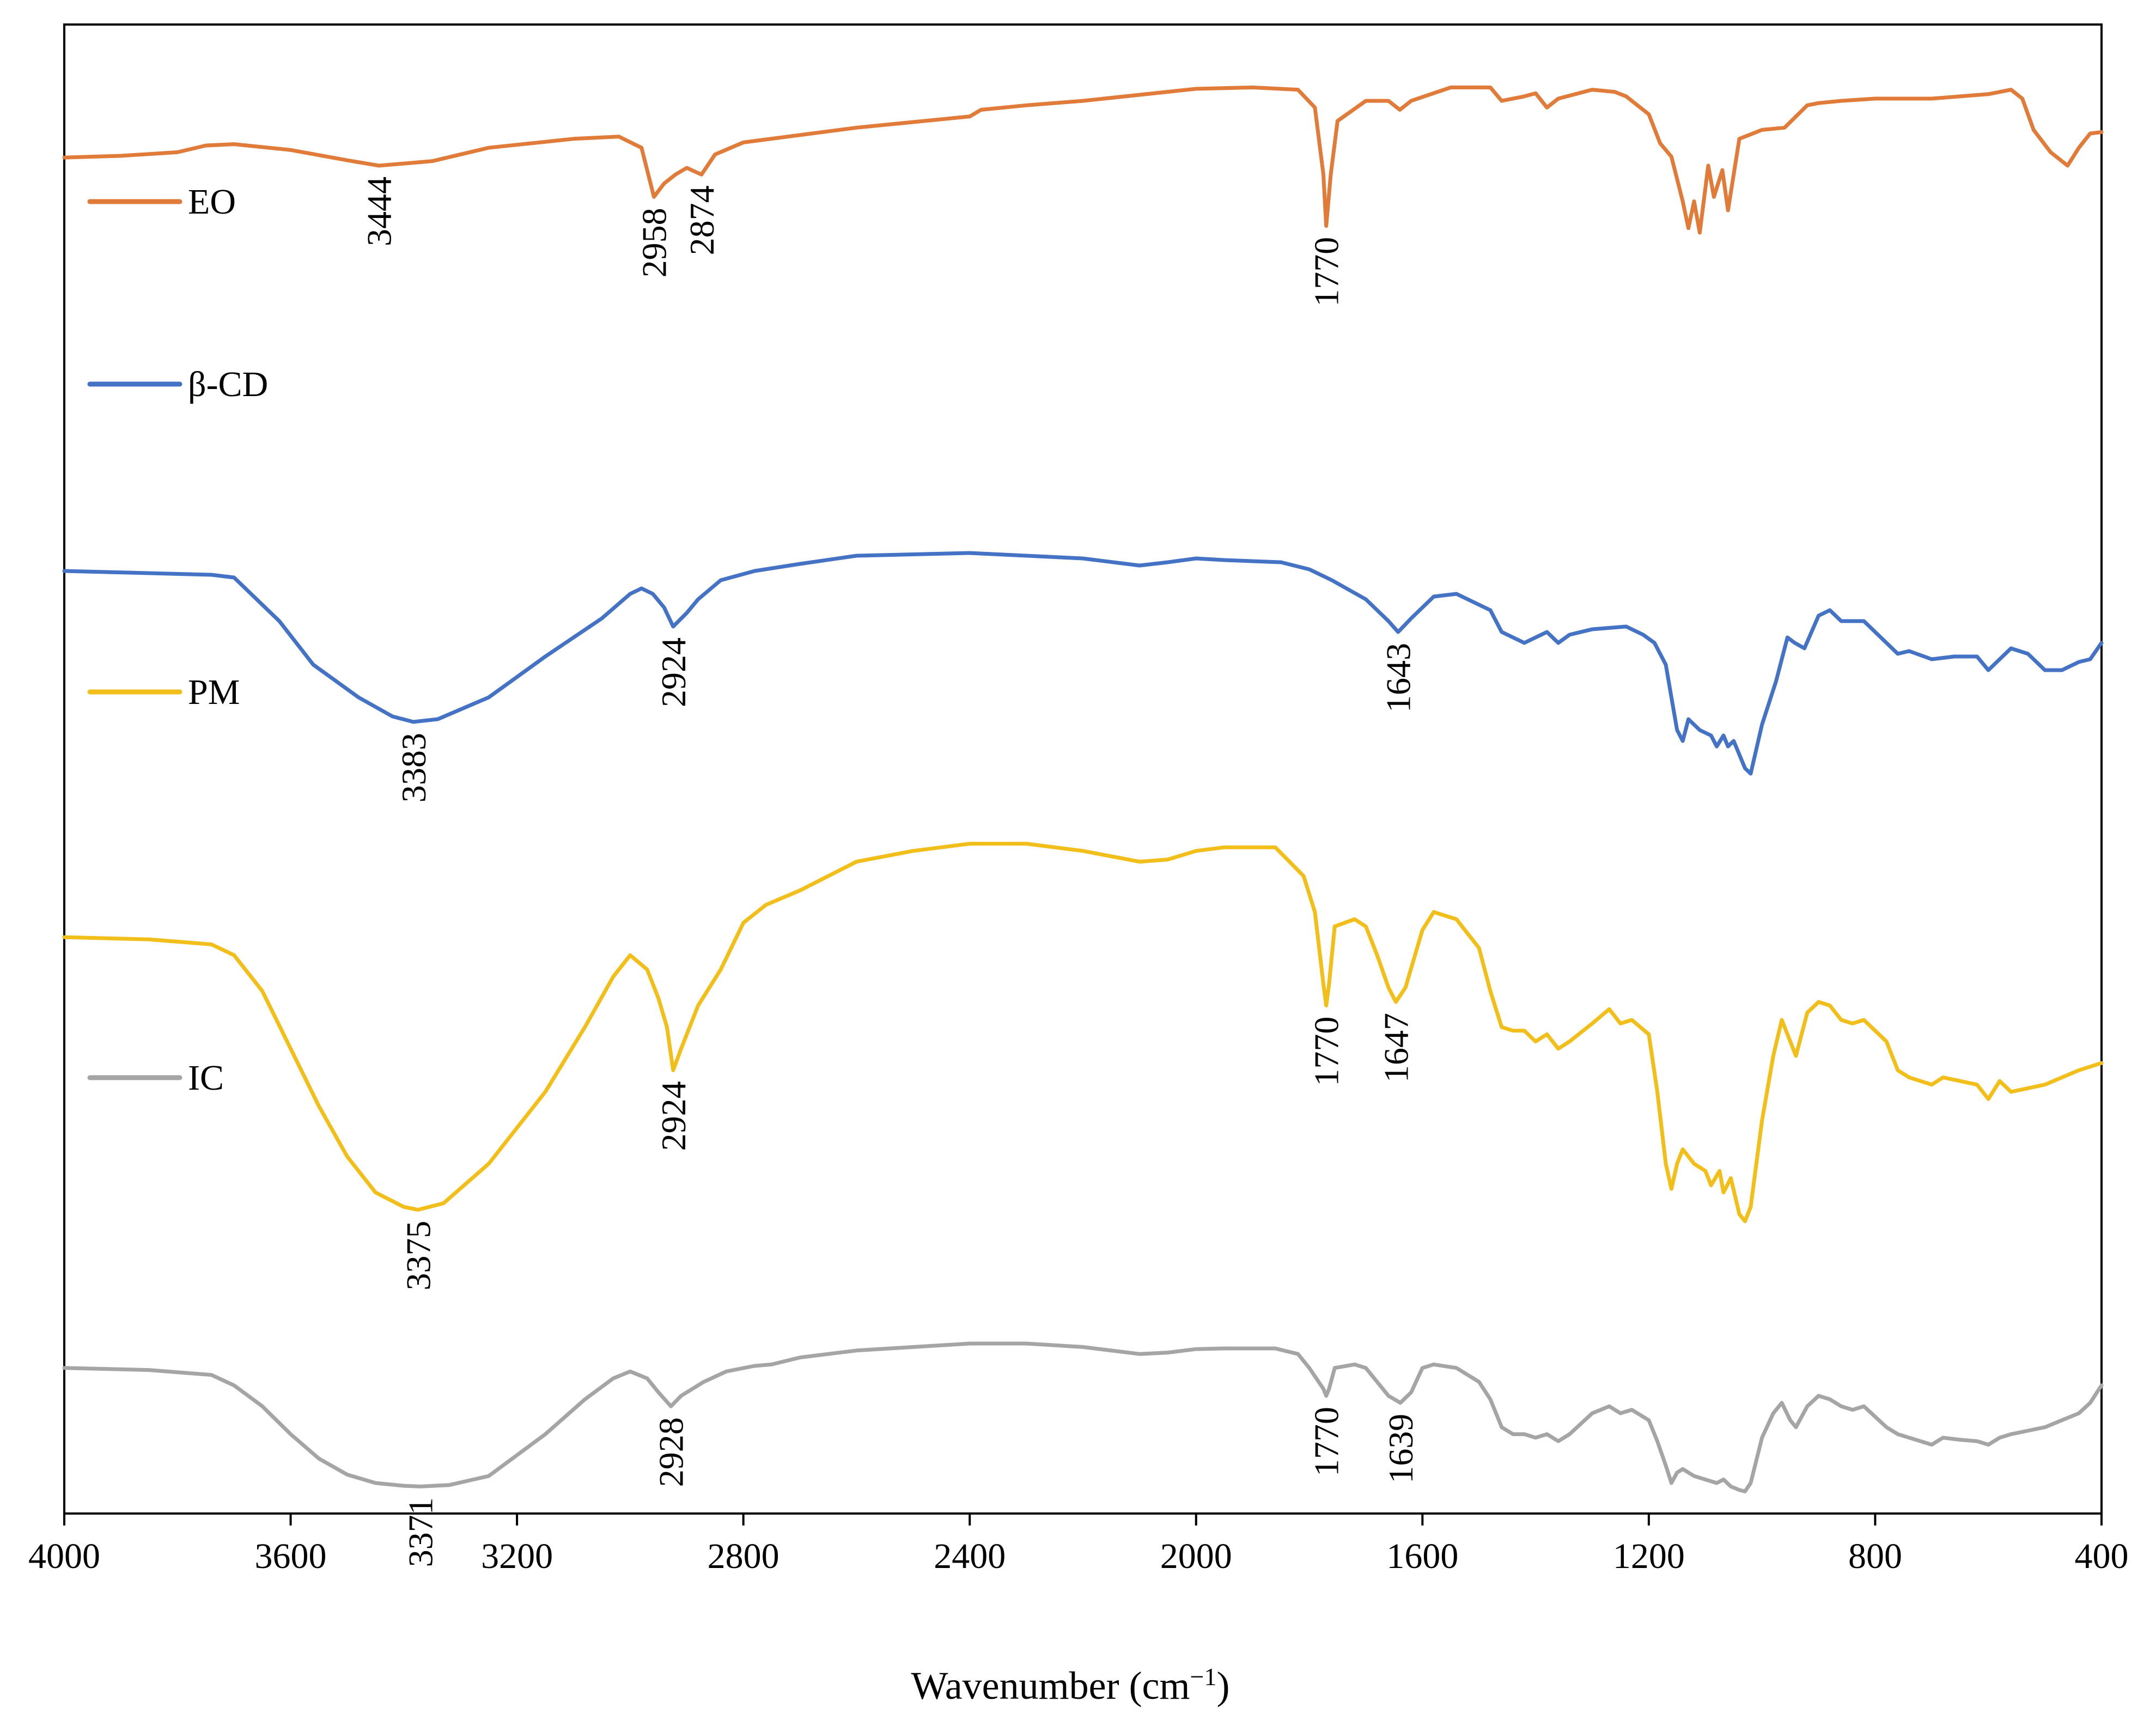 Image resolution: width=2156 pixels, height=1726 pixels. I want to click on x-axis-title-unit-exponent: −1, so click(1203, 1677).